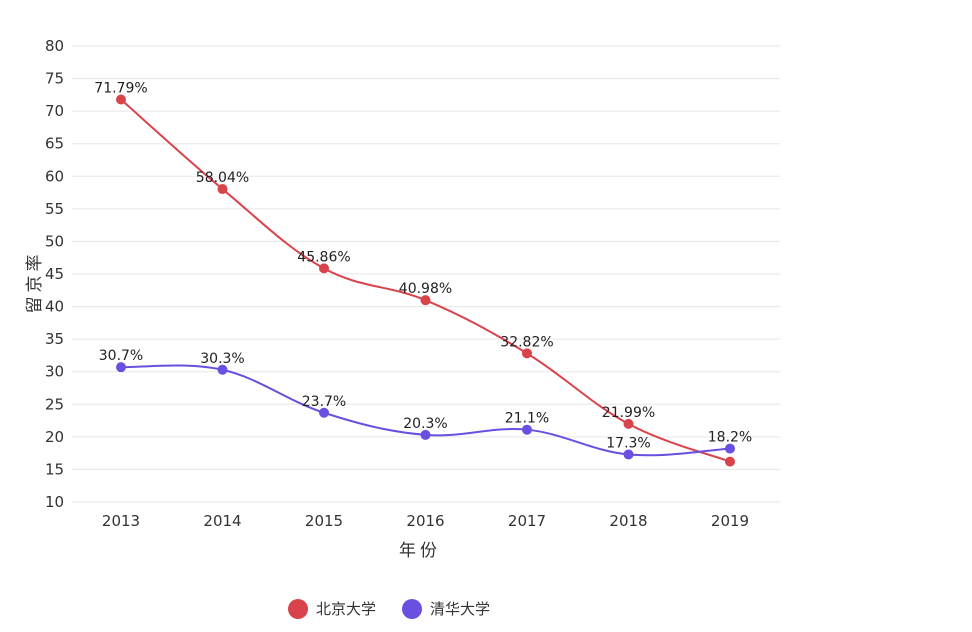 This screenshot has width=972, height=632. Describe the element at coordinates (425, 289) in the screenshot. I see `data-label: 40.98%` at that location.